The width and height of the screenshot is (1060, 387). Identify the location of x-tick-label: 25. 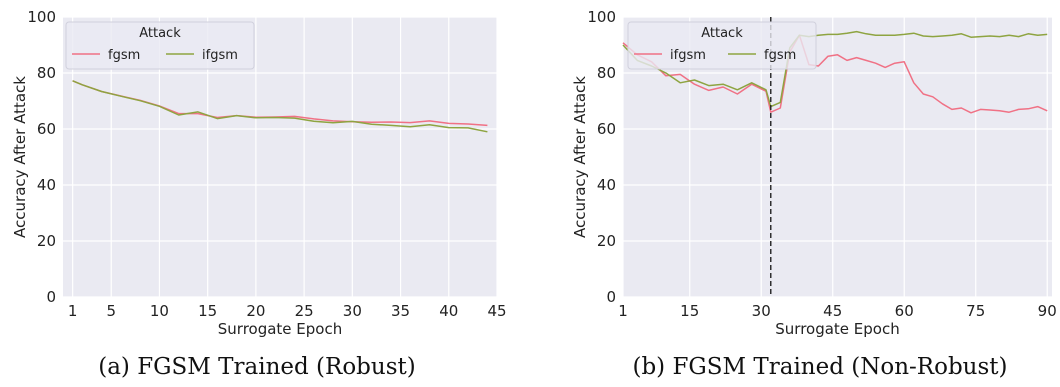
(304, 311).